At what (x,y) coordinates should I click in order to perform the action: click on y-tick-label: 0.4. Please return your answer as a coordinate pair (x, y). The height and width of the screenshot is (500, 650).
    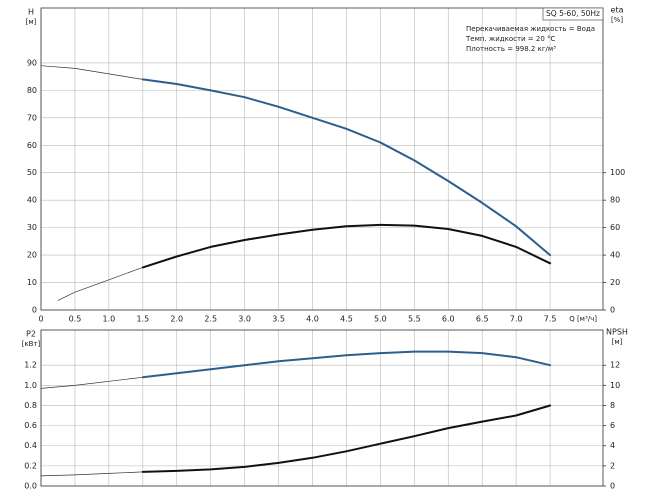
    Looking at the image, I should click on (30, 445).